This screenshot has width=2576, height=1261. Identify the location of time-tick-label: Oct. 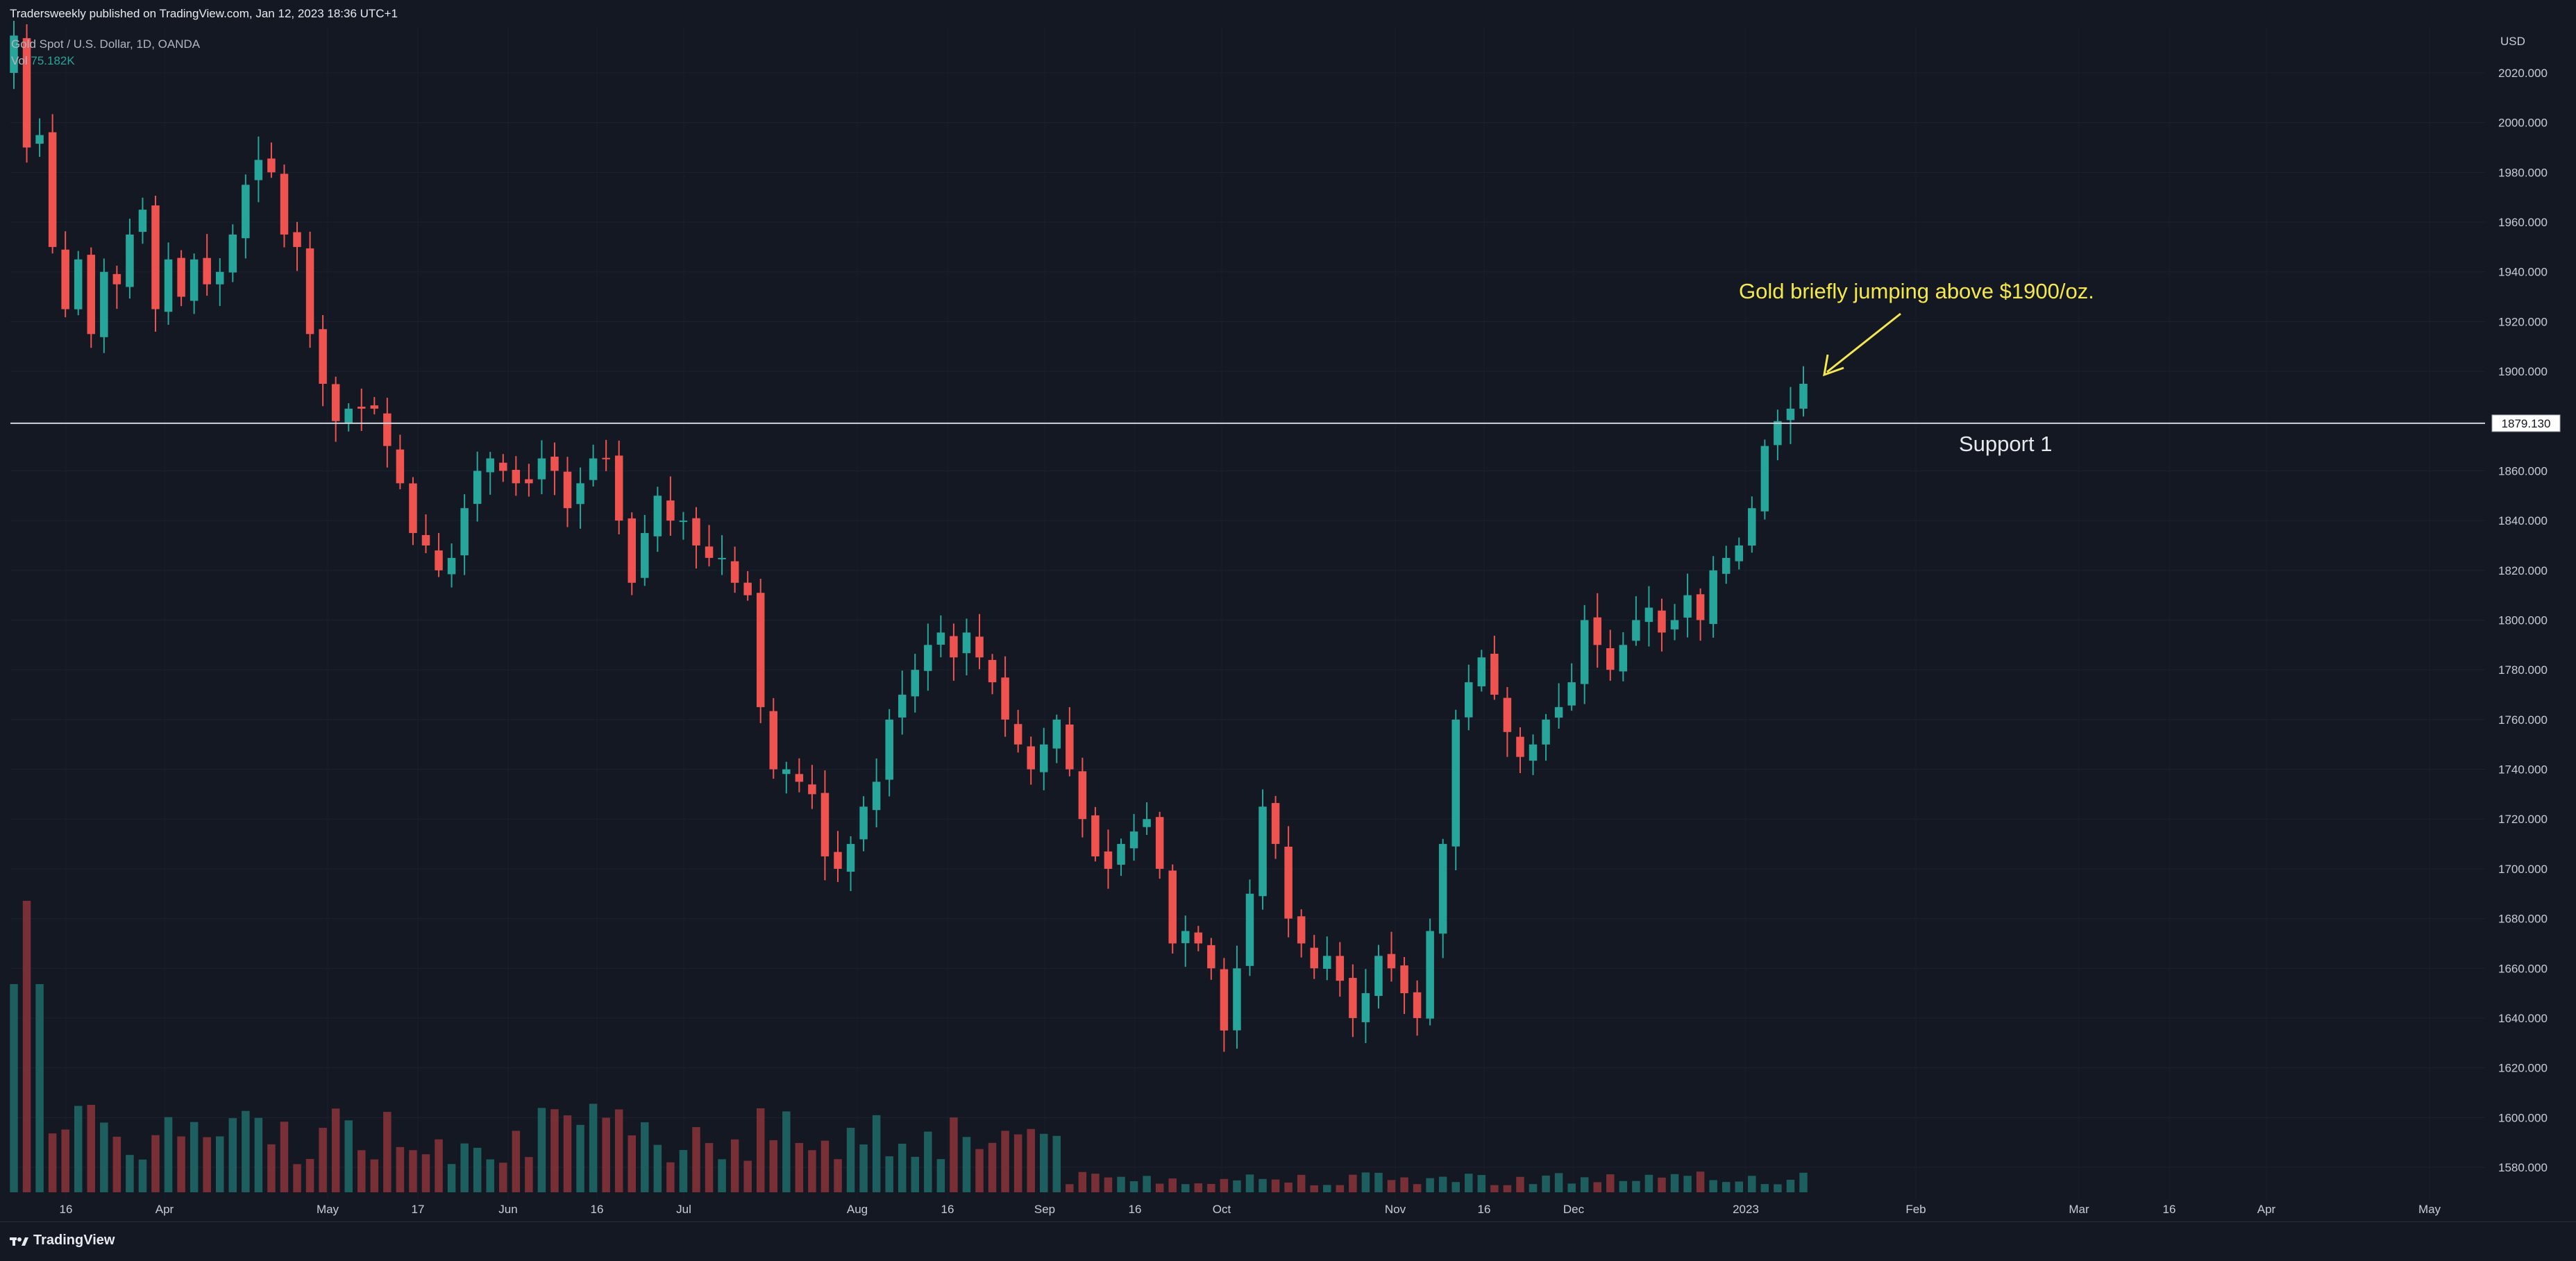
(1222, 1209).